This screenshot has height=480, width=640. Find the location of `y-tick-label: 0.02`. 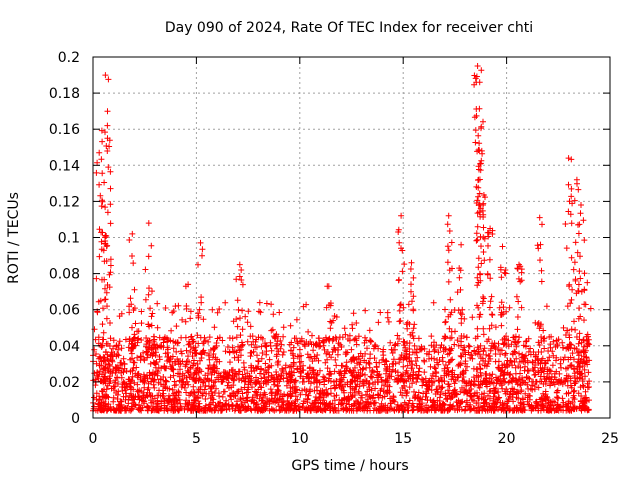

y-tick-label: 0.02 is located at coordinates (64, 383).